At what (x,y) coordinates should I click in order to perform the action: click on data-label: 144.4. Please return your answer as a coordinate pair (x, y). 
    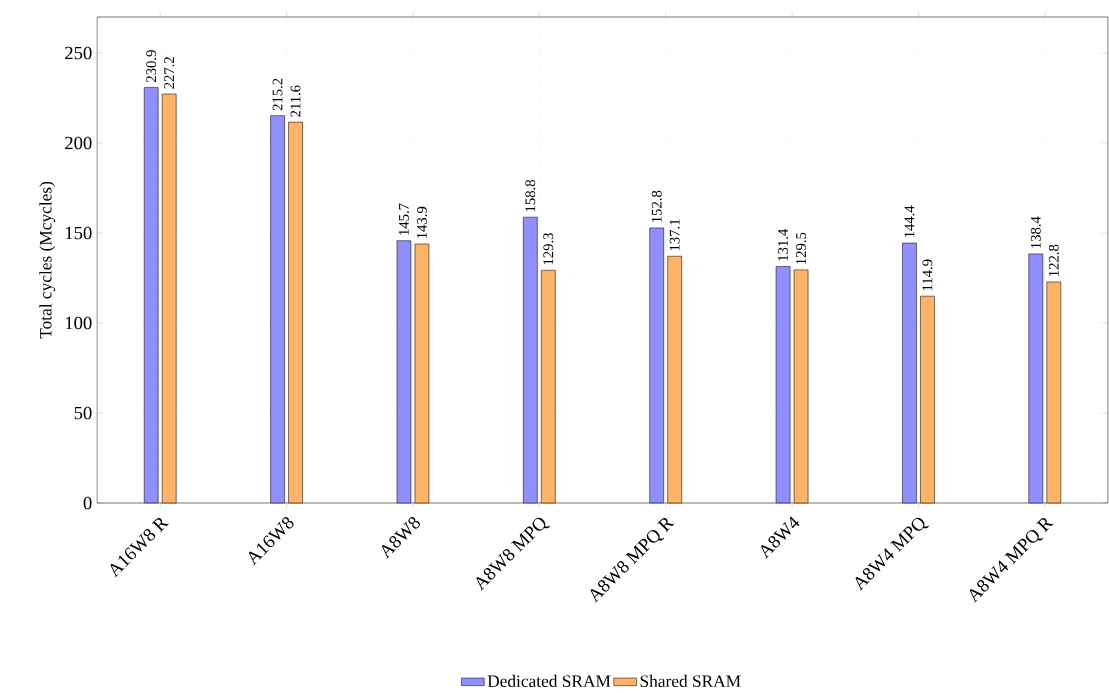
    Looking at the image, I should click on (909, 221).